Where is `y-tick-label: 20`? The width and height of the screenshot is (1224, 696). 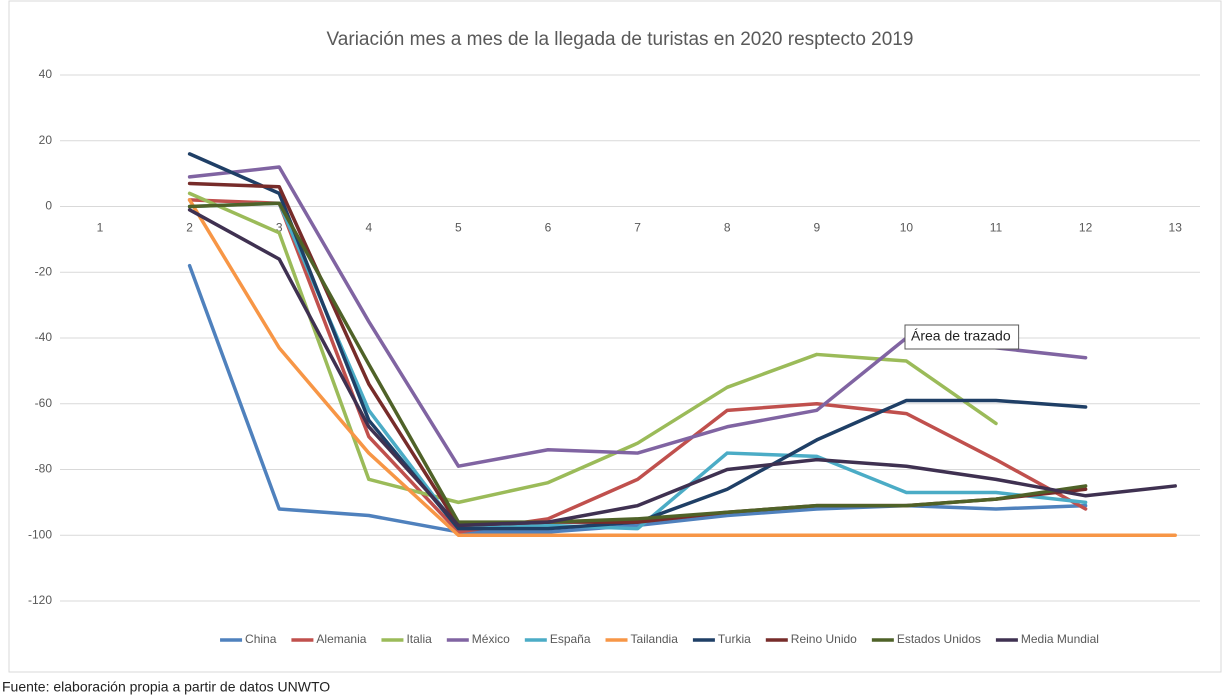 y-tick-label: 20 is located at coordinates (46, 140).